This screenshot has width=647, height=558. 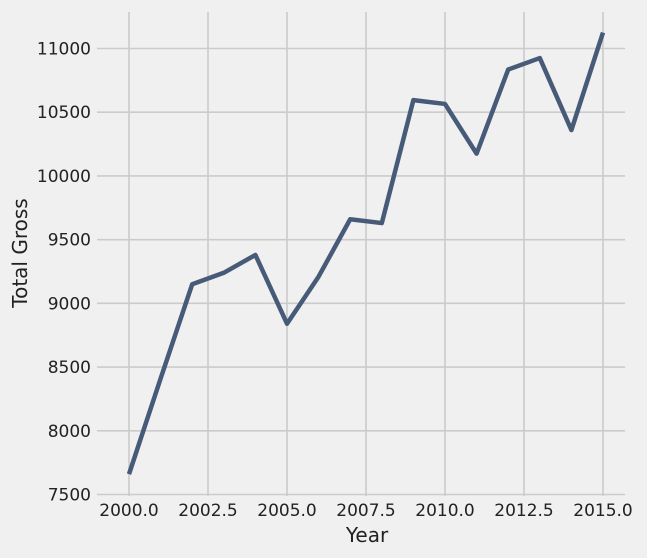 What do you see at coordinates (444, 511) in the screenshot?
I see `x-tick-label: 2010.0` at bounding box center [444, 511].